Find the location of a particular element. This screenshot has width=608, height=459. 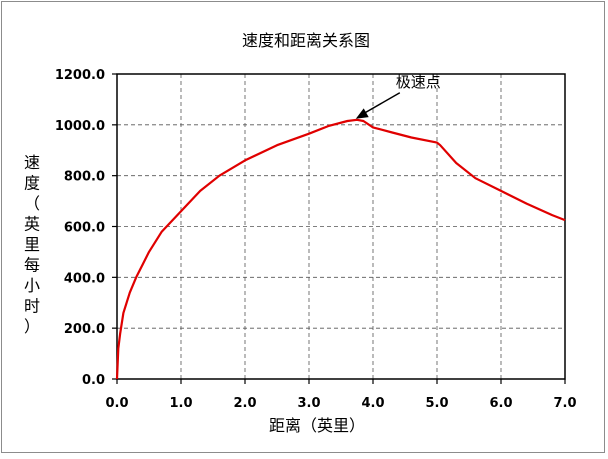

y-tick-label: 800.0 is located at coordinates (84, 177).